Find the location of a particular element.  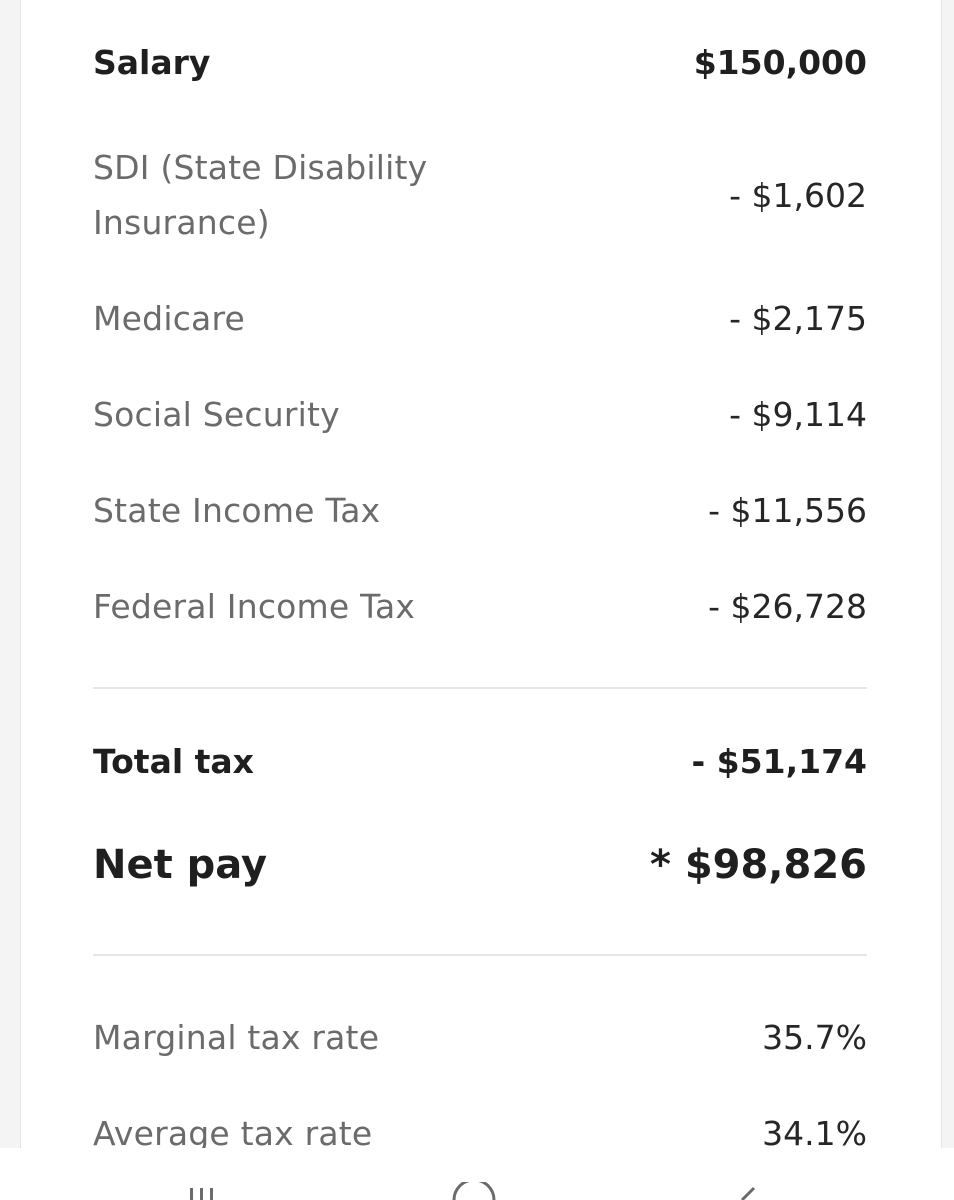

federal-income-tax-label: Federal Income Tax is located at coordinates (254, 606).